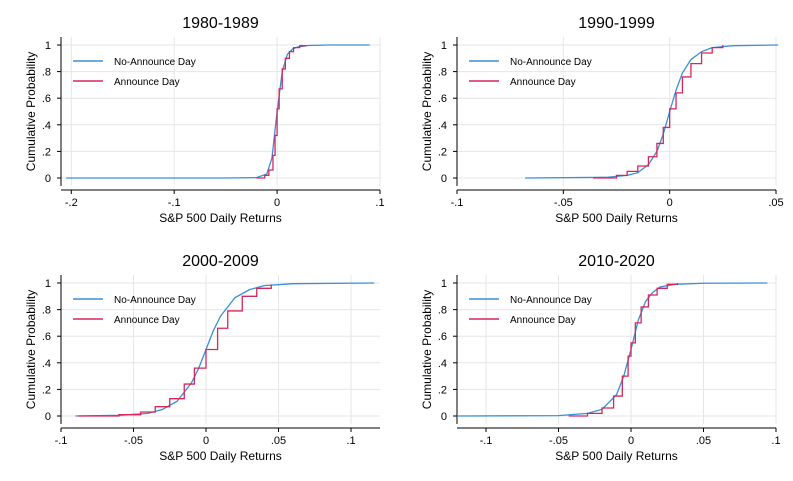  What do you see at coordinates (220, 261) in the screenshot?
I see `chart-title: 2000-2009` at bounding box center [220, 261].